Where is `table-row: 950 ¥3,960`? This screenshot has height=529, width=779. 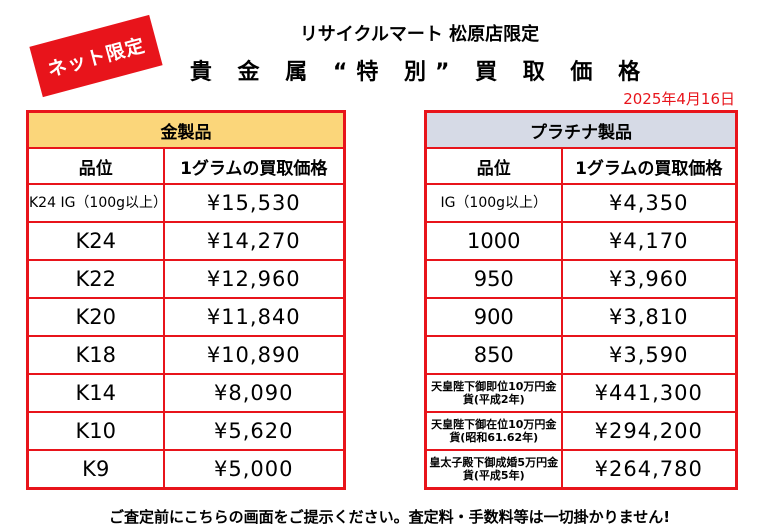
table-row: 950 ¥3,960 is located at coordinates (581, 279).